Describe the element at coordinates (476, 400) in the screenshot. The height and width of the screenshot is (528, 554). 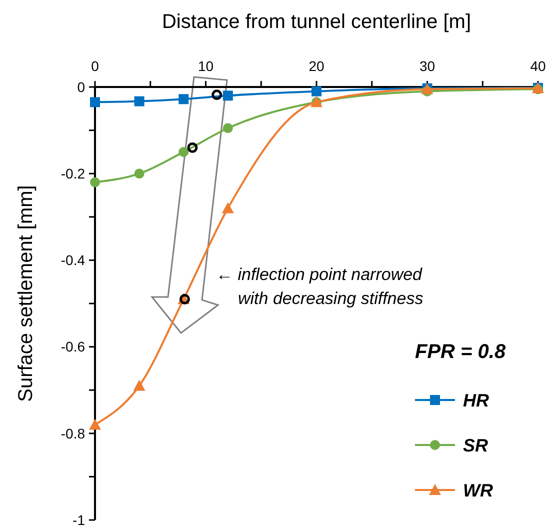
I see `legend-label: HR` at that location.